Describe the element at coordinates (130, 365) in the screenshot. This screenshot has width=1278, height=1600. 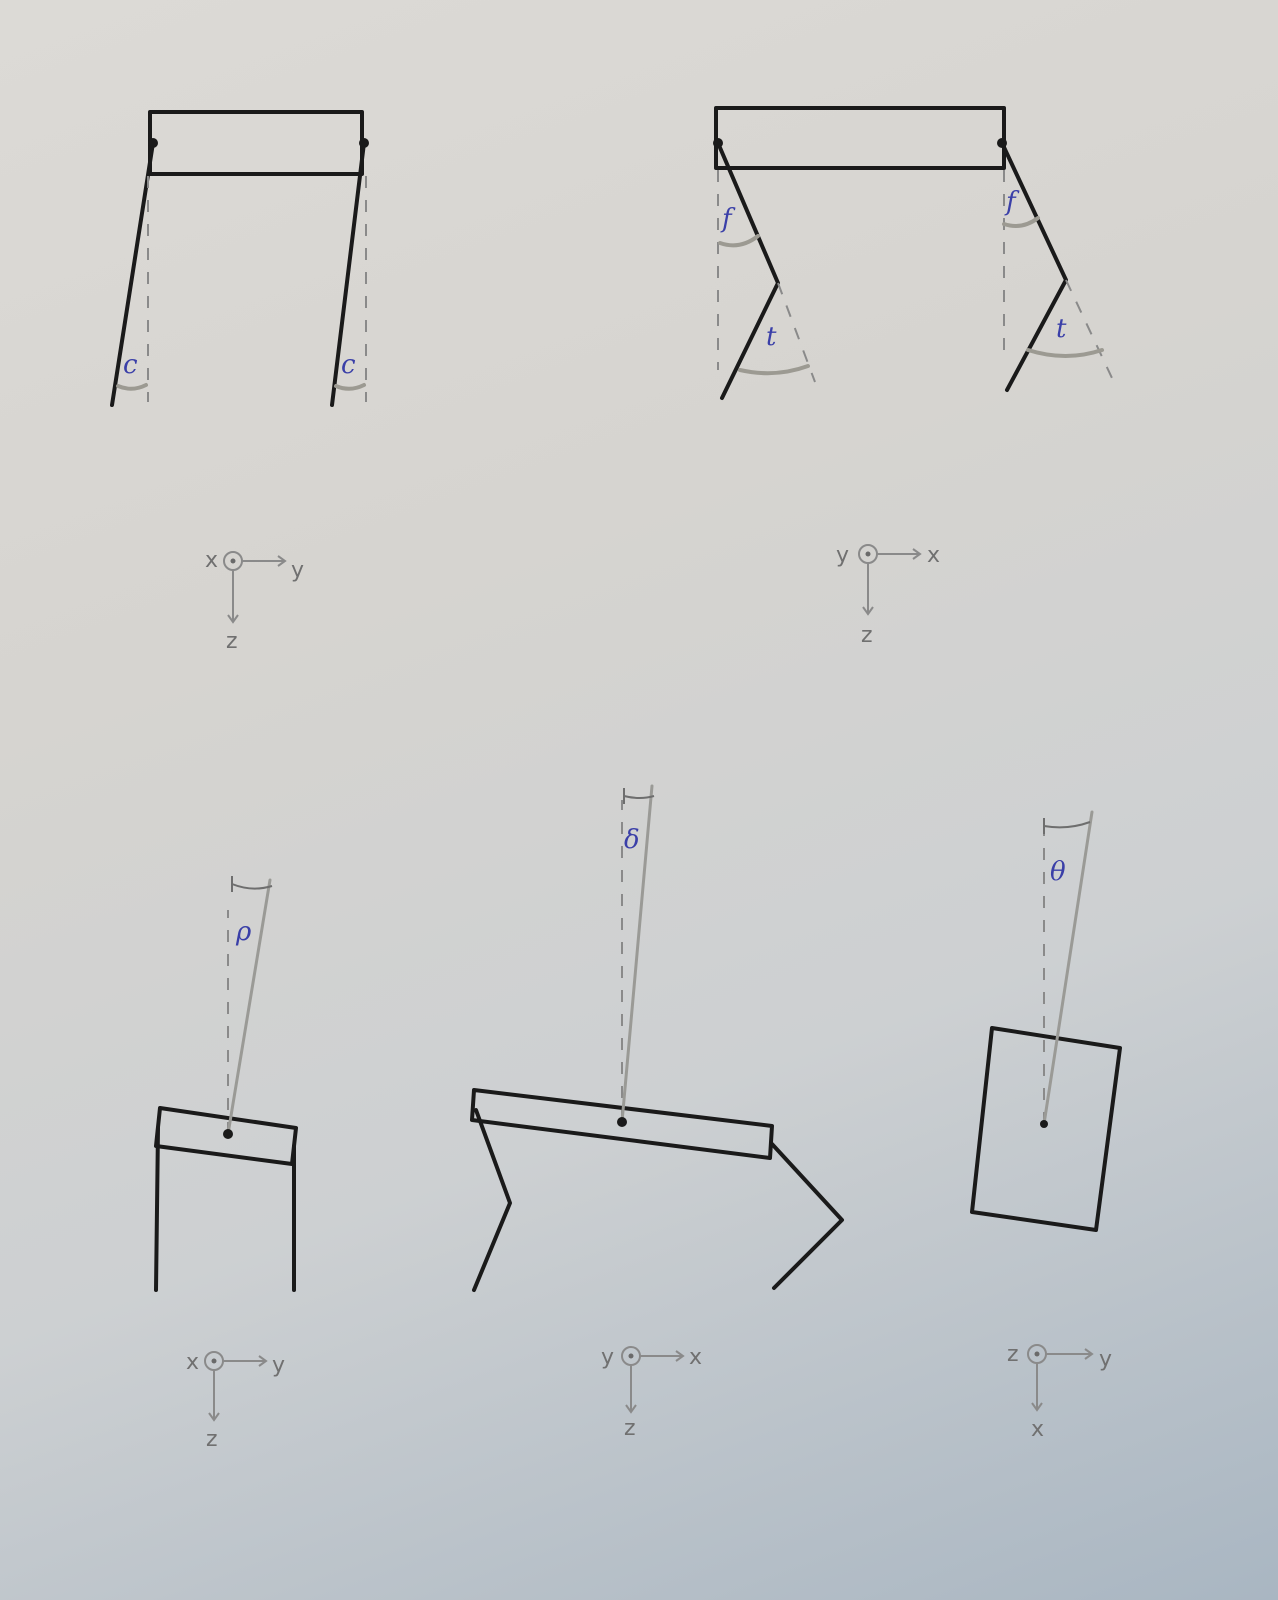
I see `angle-label-c-left: c` at that location.